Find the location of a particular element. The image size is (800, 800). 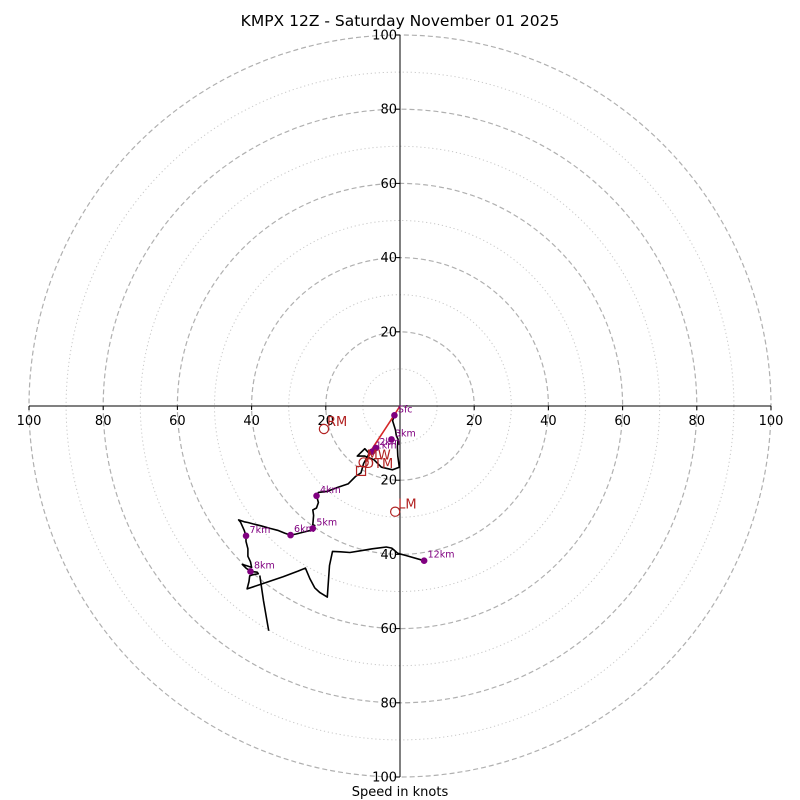

height-marker-label: 1km is located at coordinates (386, 446).